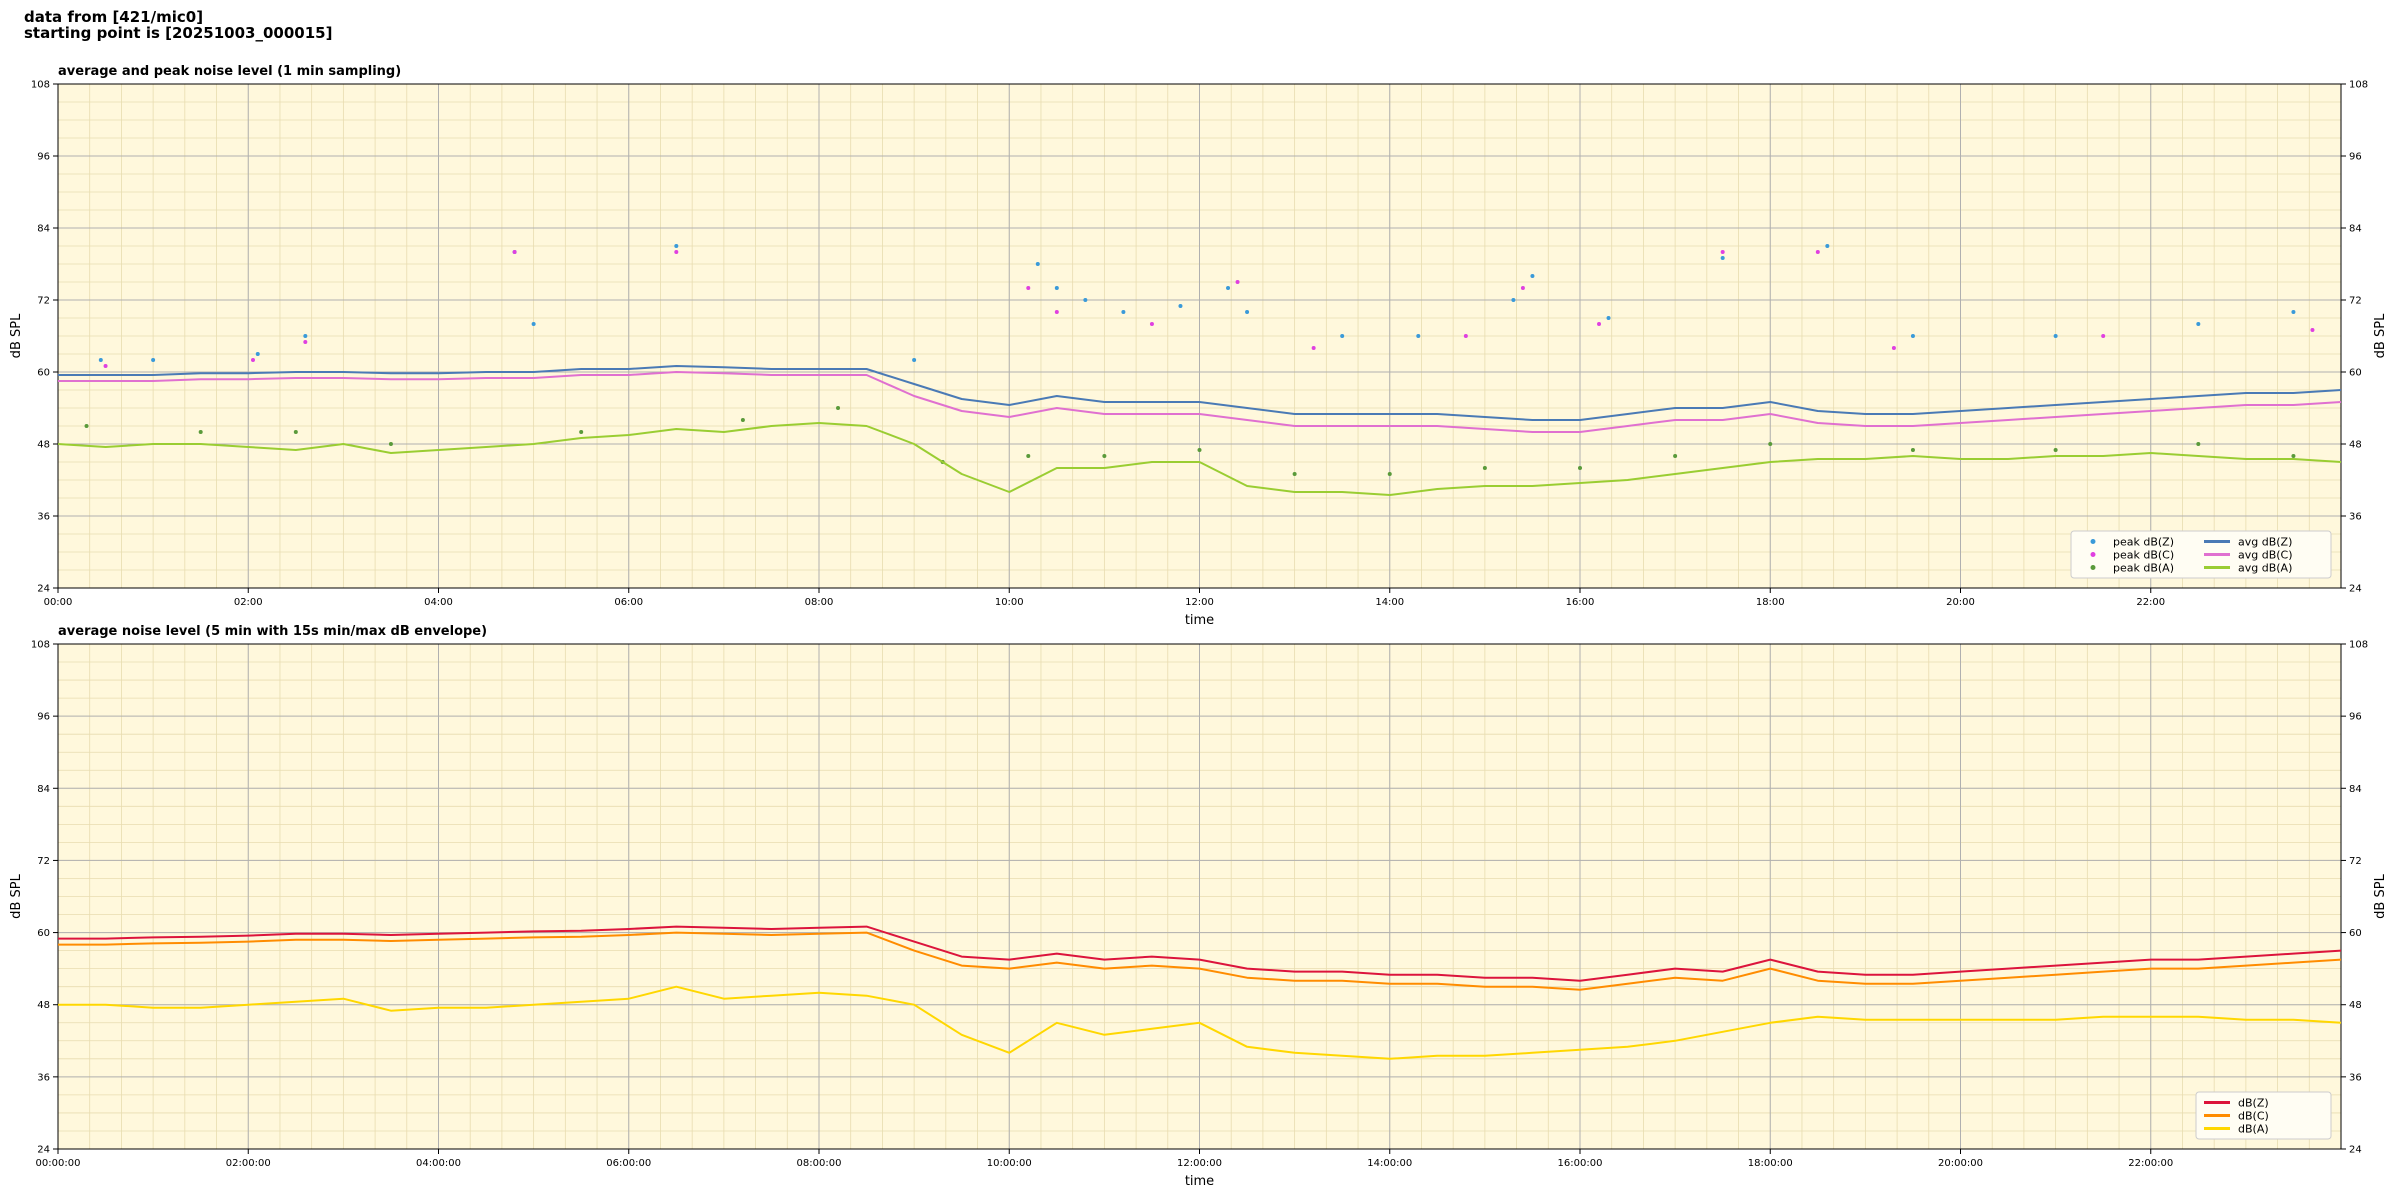 The height and width of the screenshot is (1204, 2400). I want to click on x-tick-label: 00:00:00, so click(58, 1163).